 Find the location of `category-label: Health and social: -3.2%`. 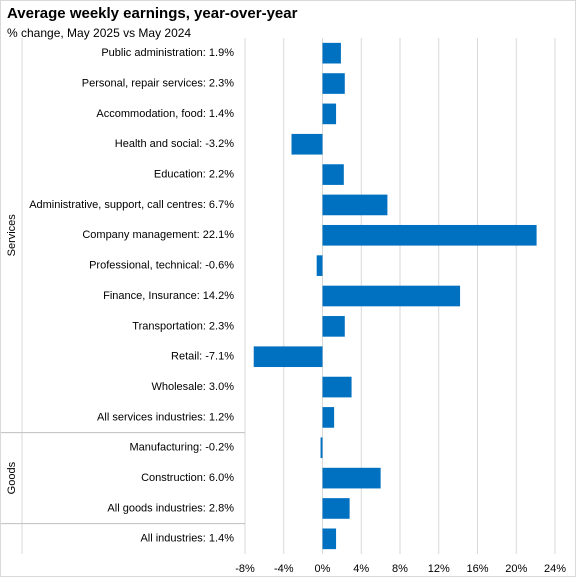

category-label: Health and social: -3.2% is located at coordinates (174, 144).